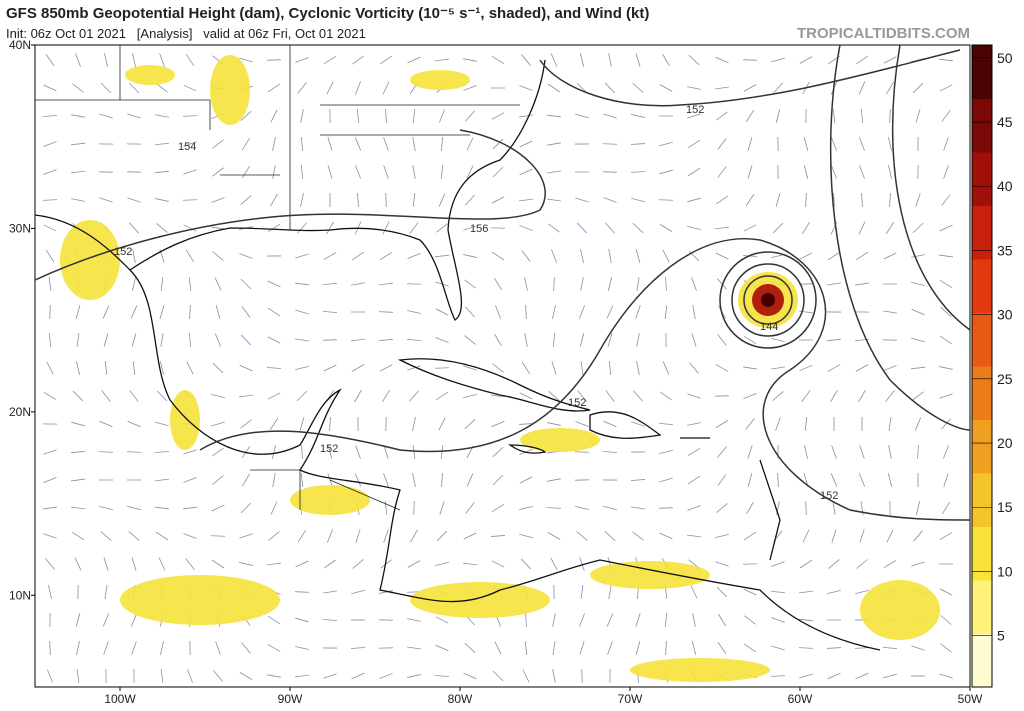  I want to click on contour-label: 154, so click(187, 147).